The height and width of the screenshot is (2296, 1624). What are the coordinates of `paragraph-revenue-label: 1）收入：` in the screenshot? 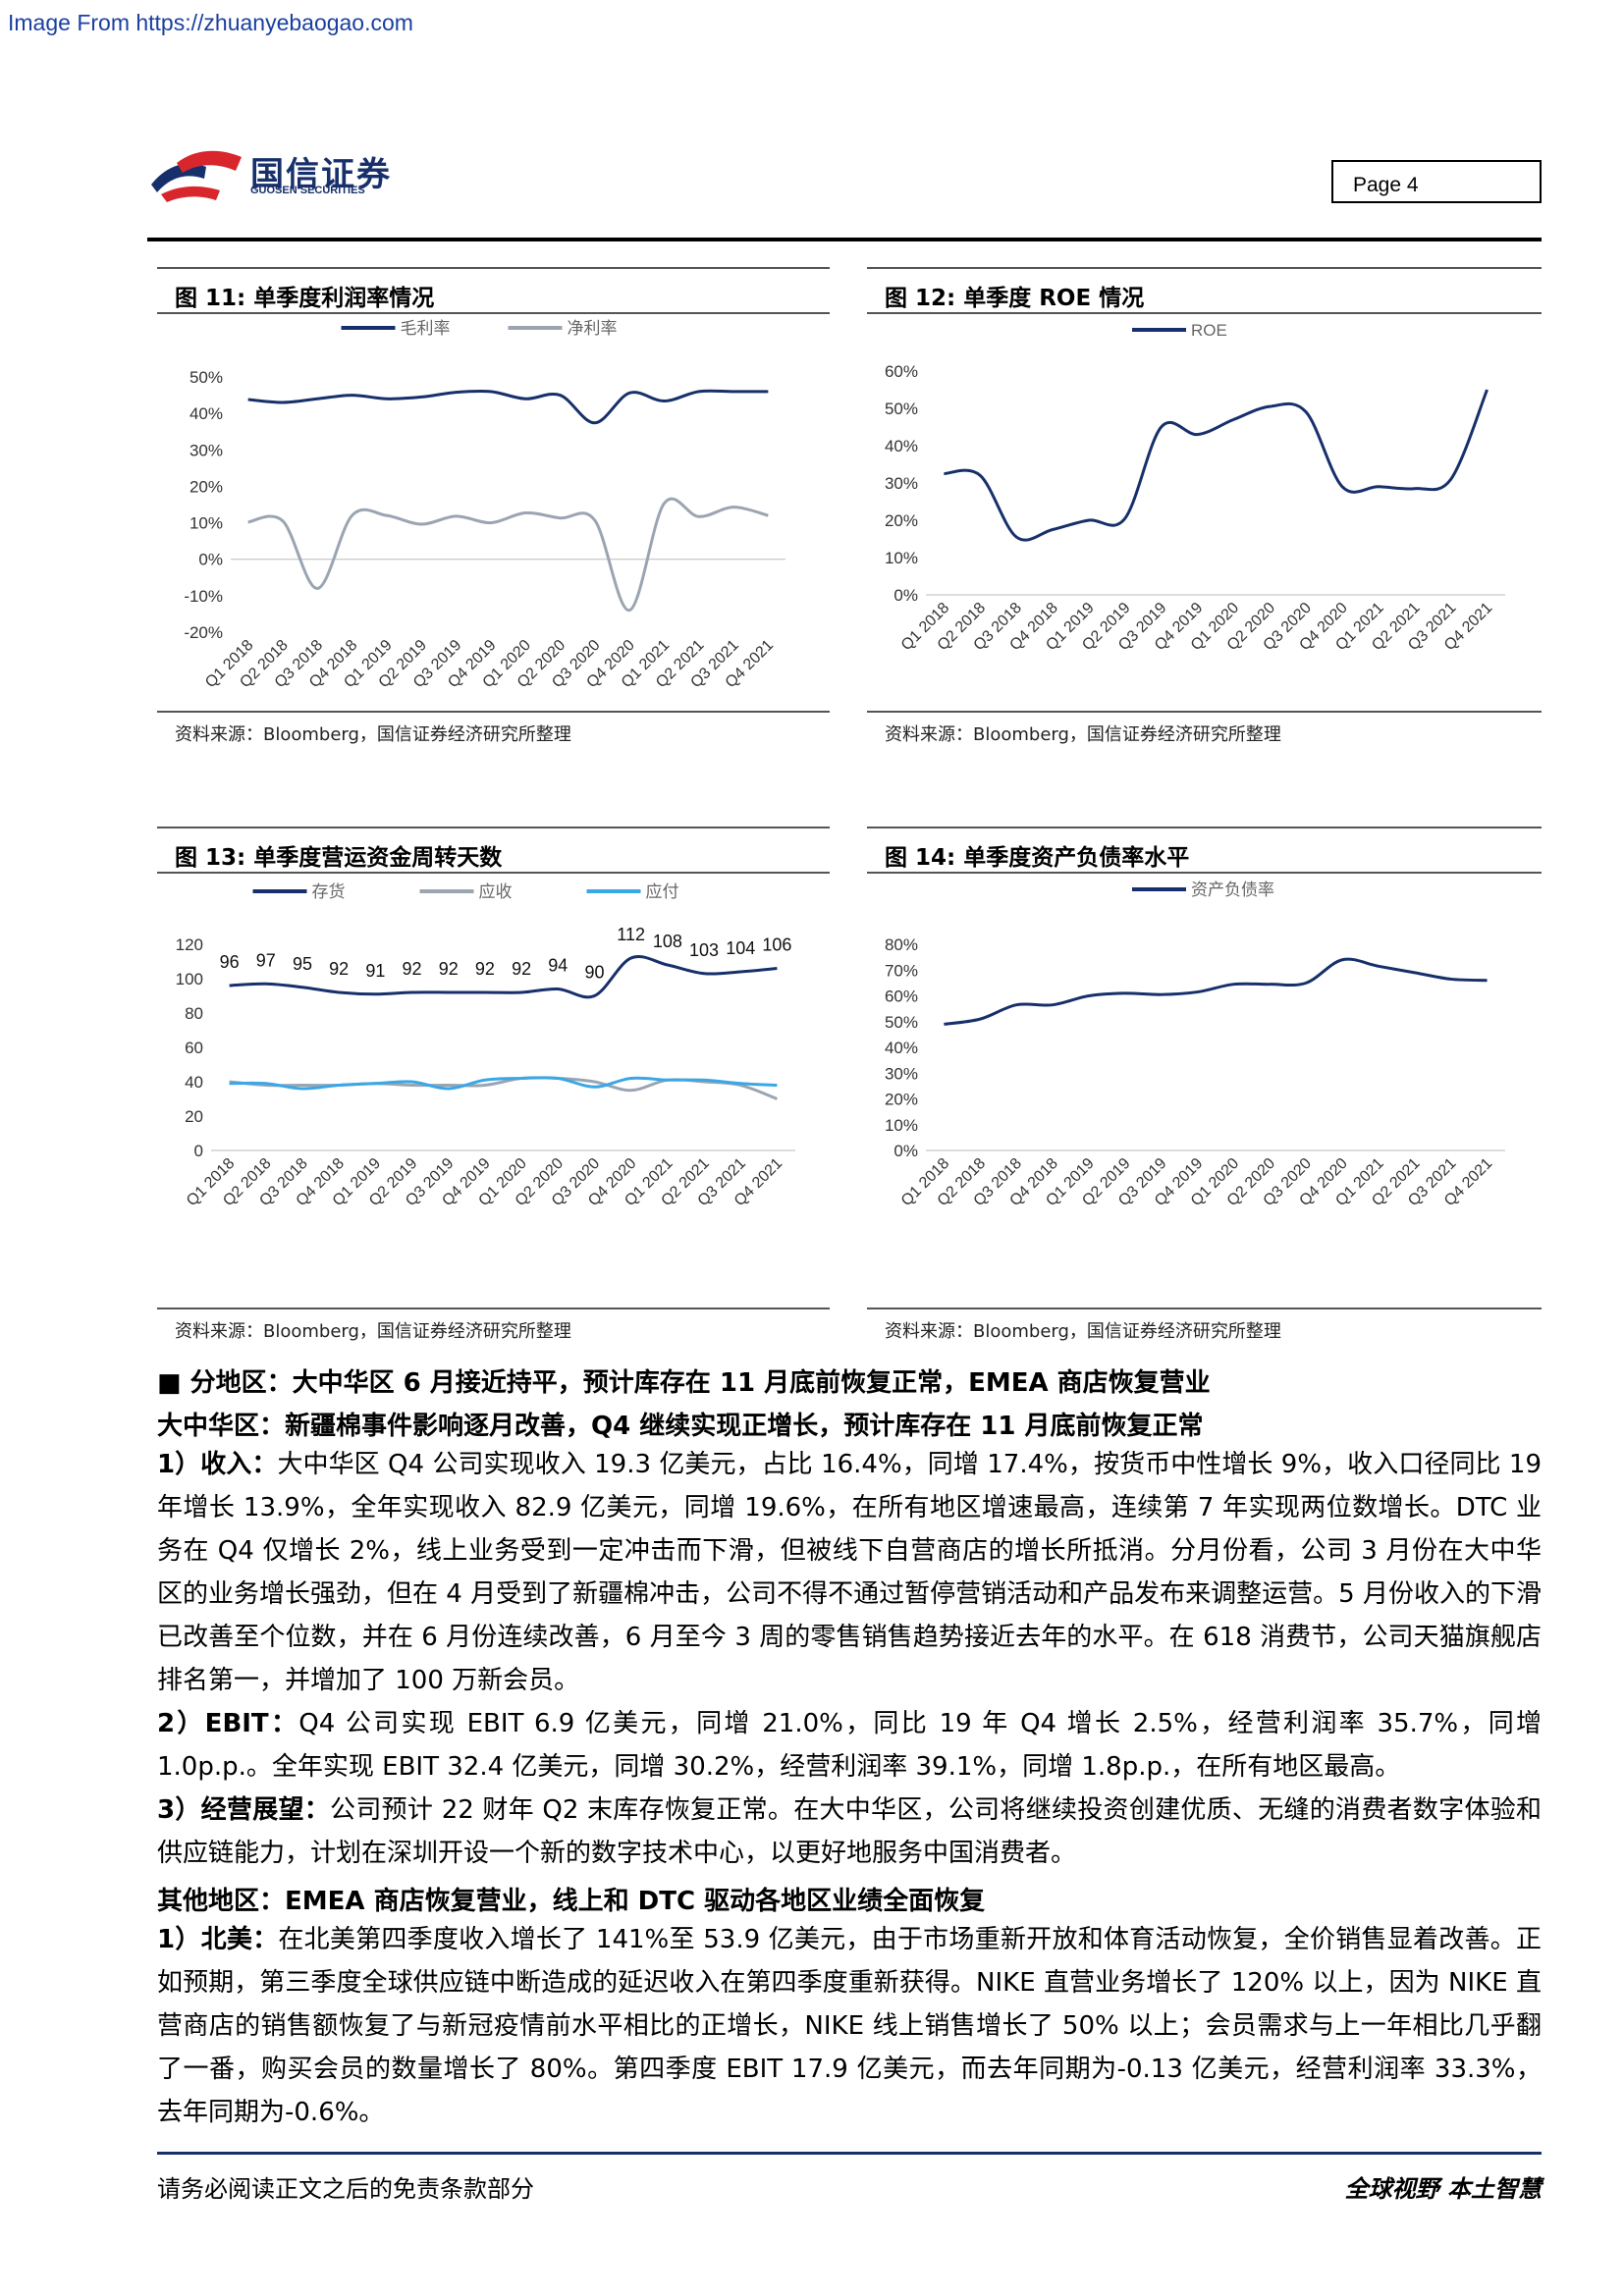 It's located at (217, 1464).